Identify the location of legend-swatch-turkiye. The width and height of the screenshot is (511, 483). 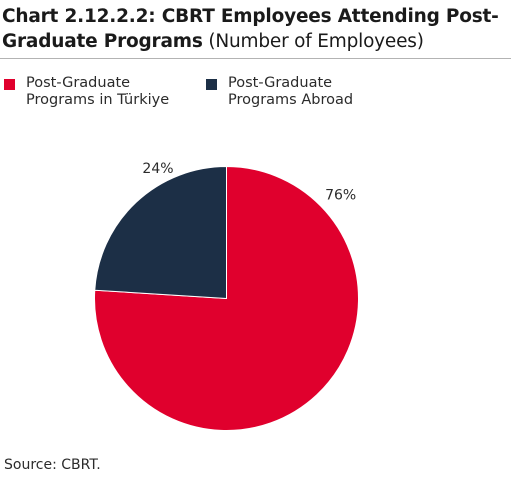
(9, 84).